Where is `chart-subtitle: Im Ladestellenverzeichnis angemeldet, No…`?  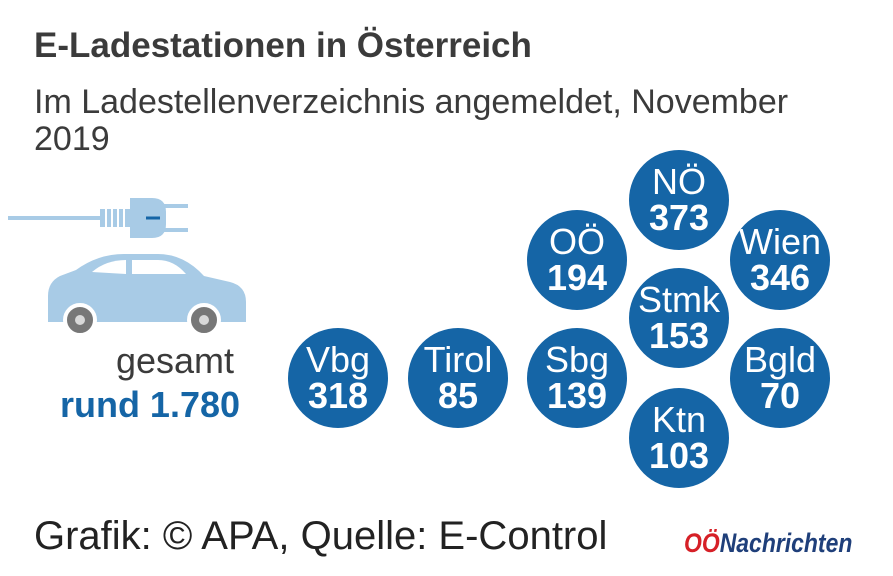
chart-subtitle: Im Ladestellenverzeichnis angemeldet, No… is located at coordinates (411, 120).